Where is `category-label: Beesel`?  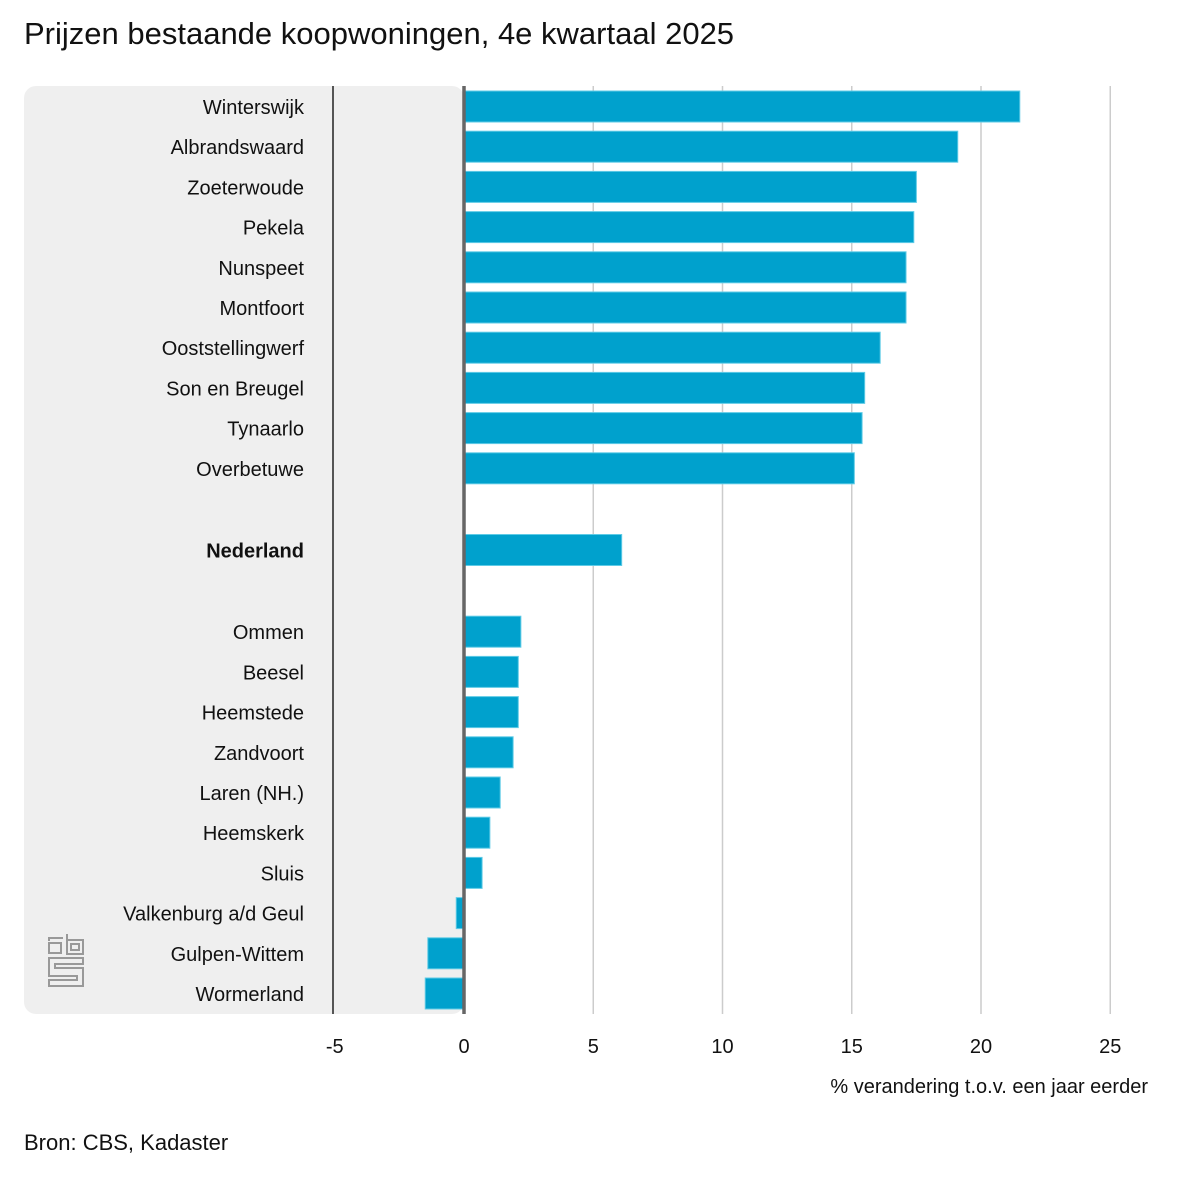 category-label: Beesel is located at coordinates (273, 673).